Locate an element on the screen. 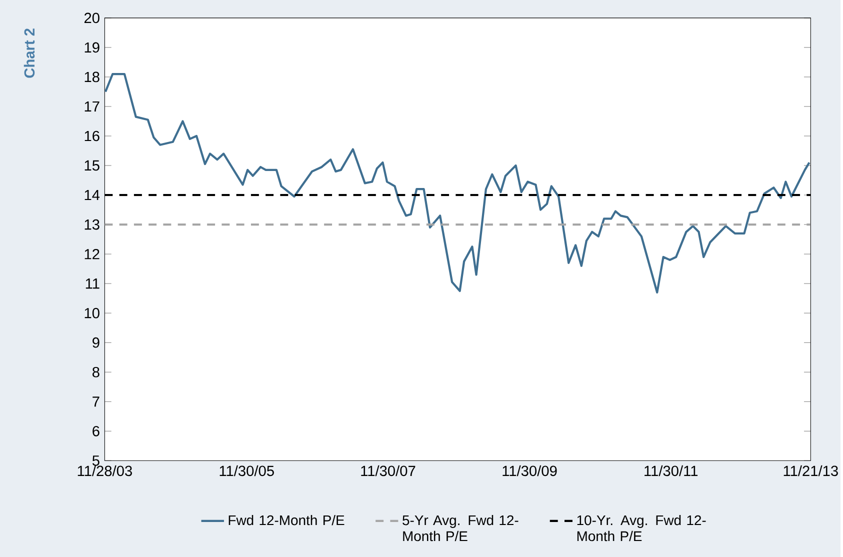  y-tick-label: 8 is located at coordinates (96, 372).